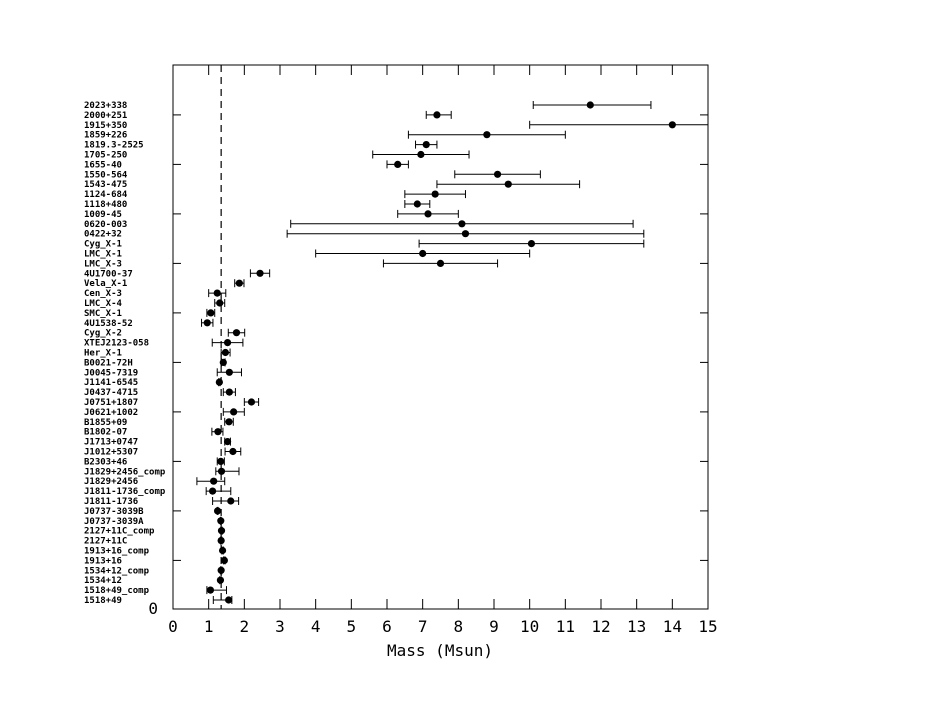  What do you see at coordinates (672, 626) in the screenshot?
I see `x-tick-label: 14` at bounding box center [672, 626].